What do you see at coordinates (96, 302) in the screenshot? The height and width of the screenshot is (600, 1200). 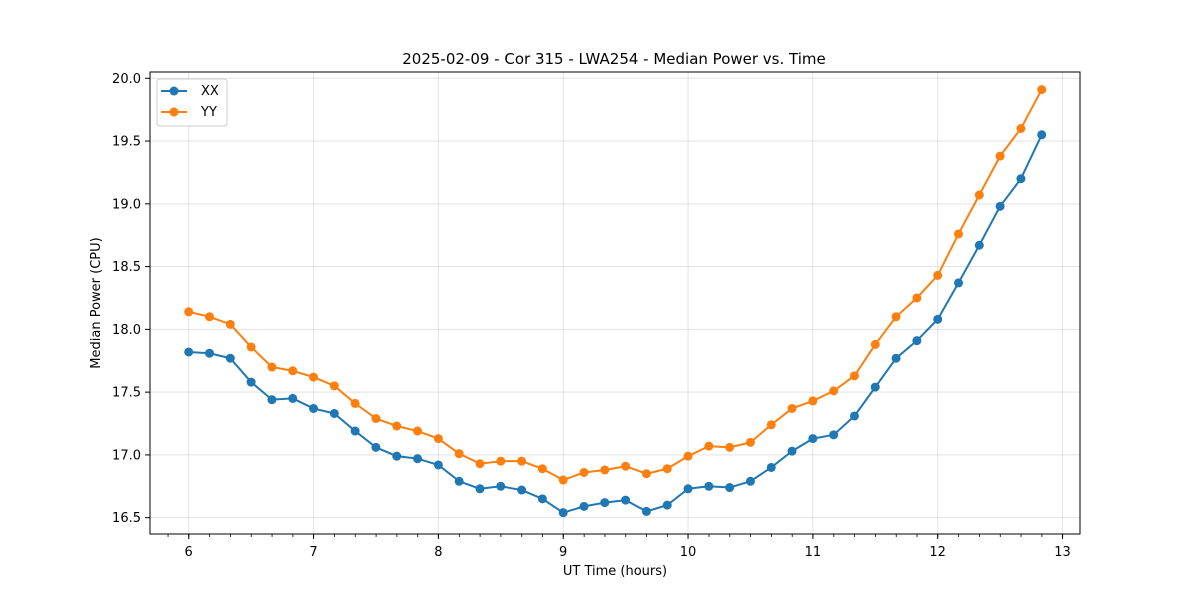 I see `y-axis-label: Median Power (CPU)` at bounding box center [96, 302].